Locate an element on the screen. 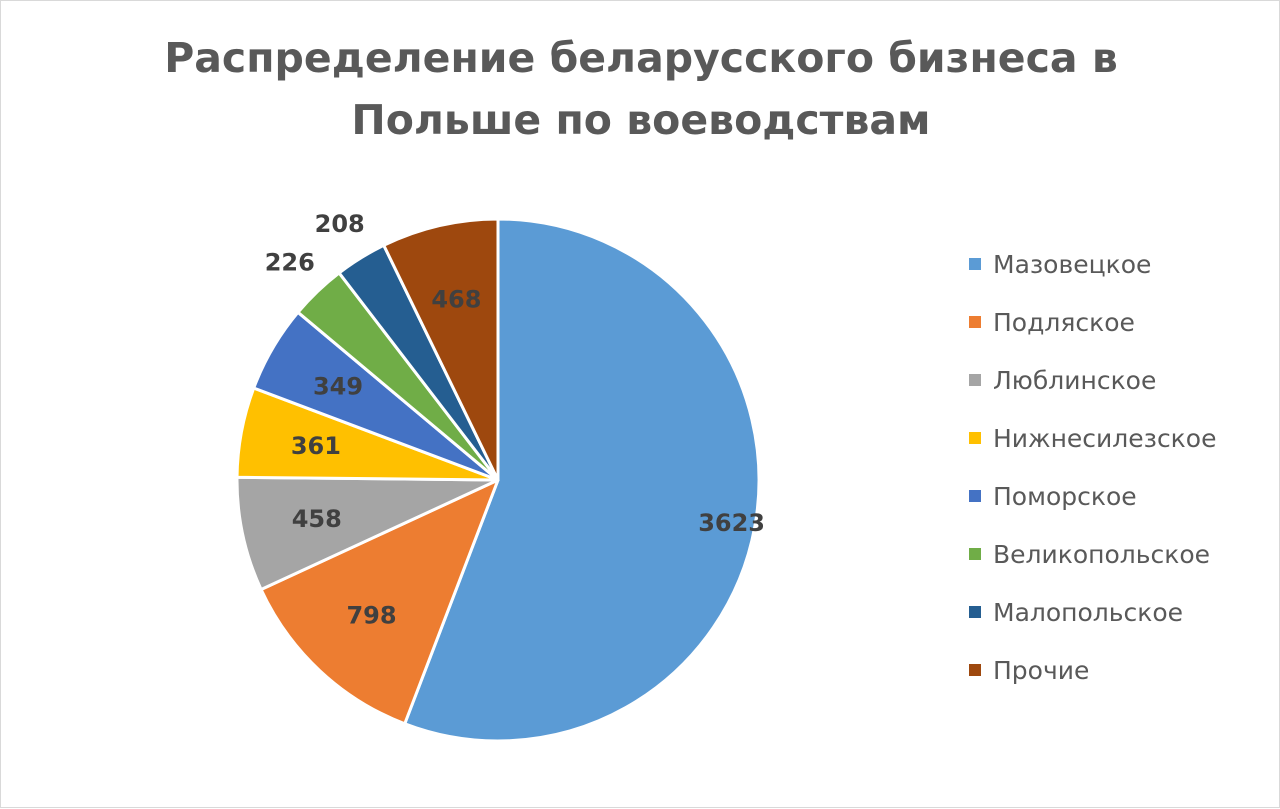 Image resolution: width=1280 pixels, height=809 pixels. legend-item-7: Малопольское is located at coordinates (1092, 612).